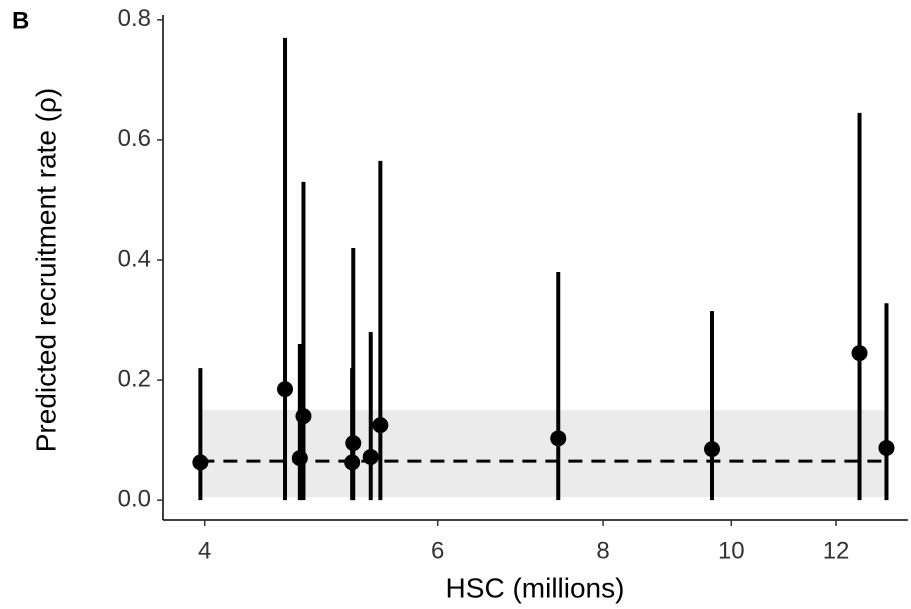 This screenshot has height=609, width=911. I want to click on y-tick-label: 0.8, so click(134, 18).